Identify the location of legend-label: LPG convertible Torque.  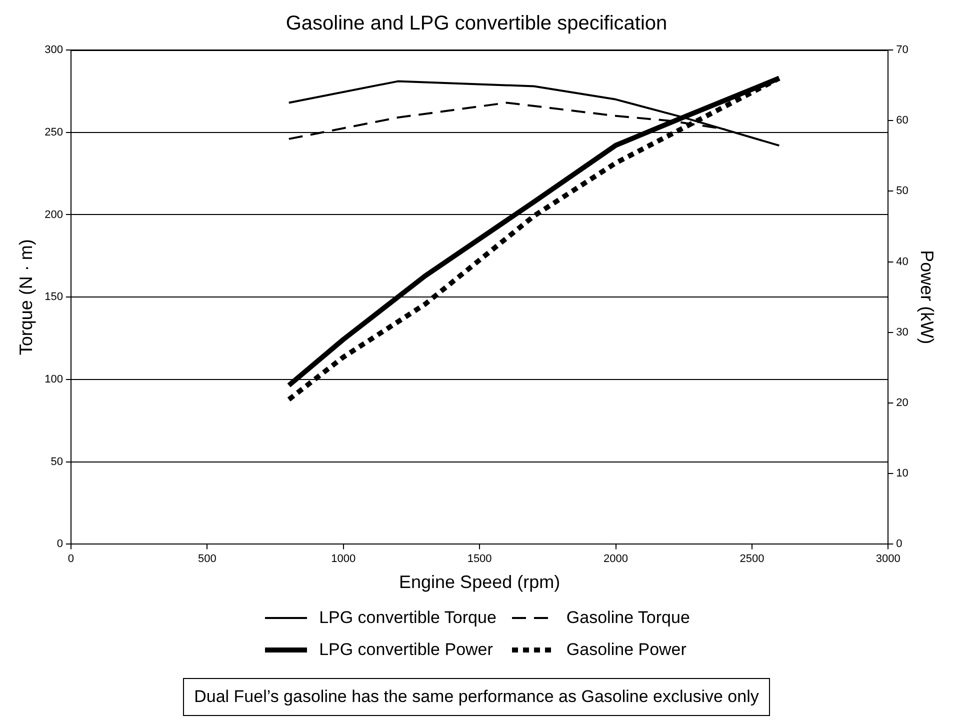
(407, 618).